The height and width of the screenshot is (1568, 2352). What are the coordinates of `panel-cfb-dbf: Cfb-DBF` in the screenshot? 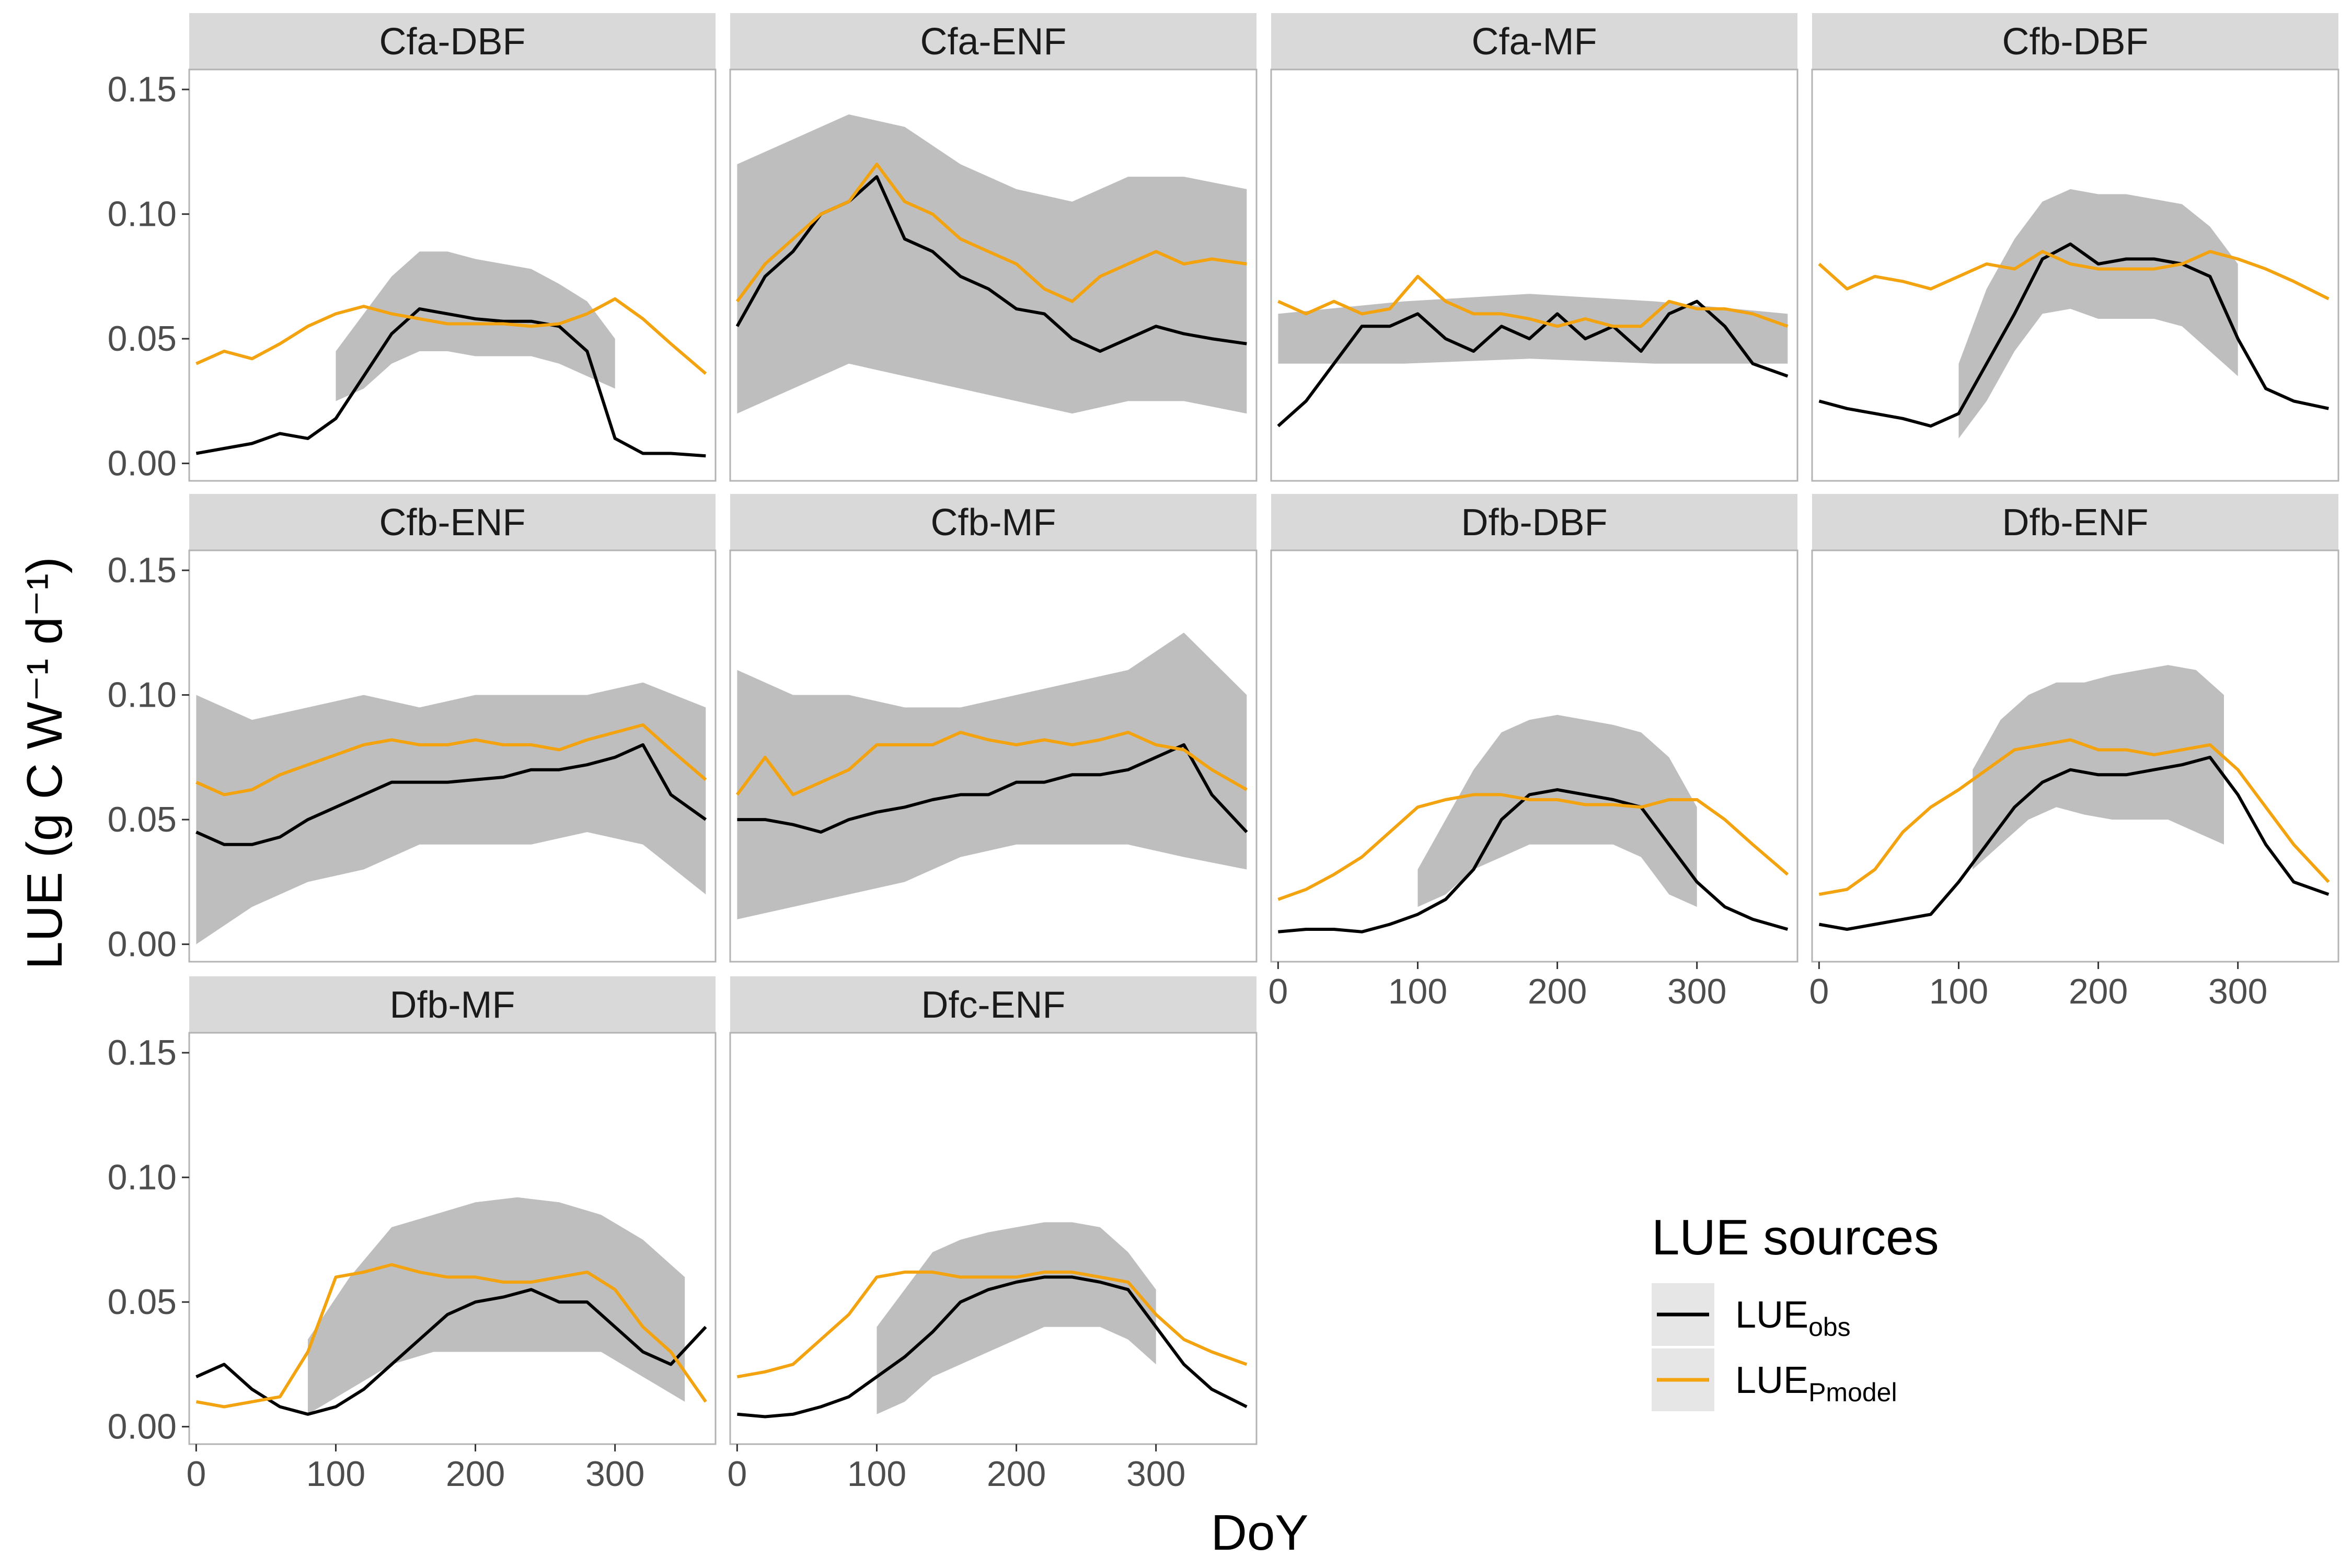 It's located at (2075, 247).